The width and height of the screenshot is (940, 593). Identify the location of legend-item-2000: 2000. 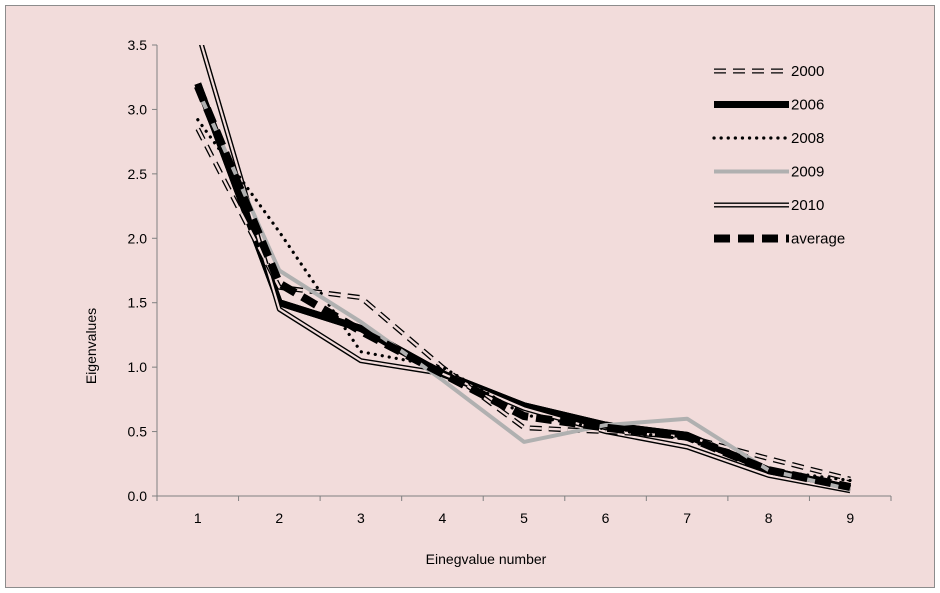
(769, 71).